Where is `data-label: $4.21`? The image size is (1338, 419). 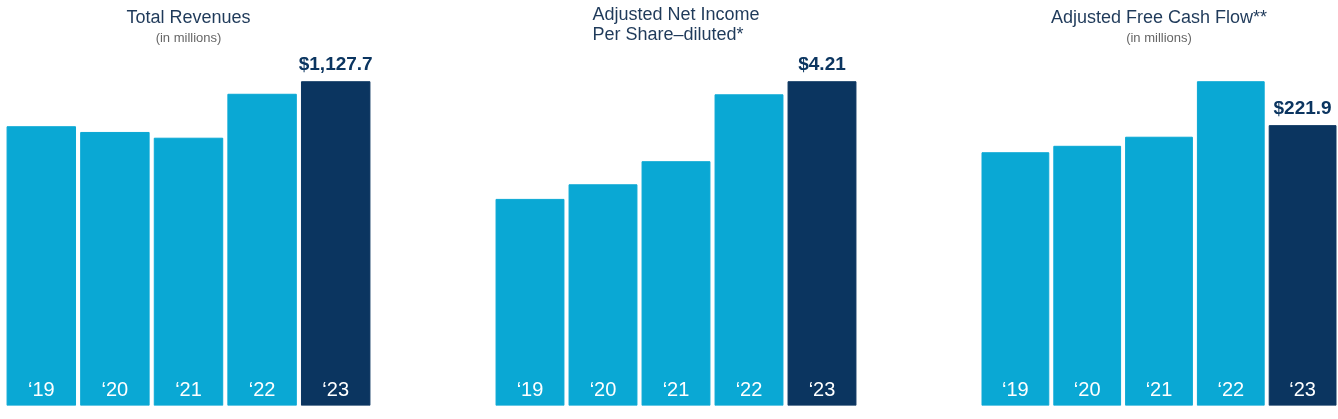 data-label: $4.21 is located at coordinates (822, 63).